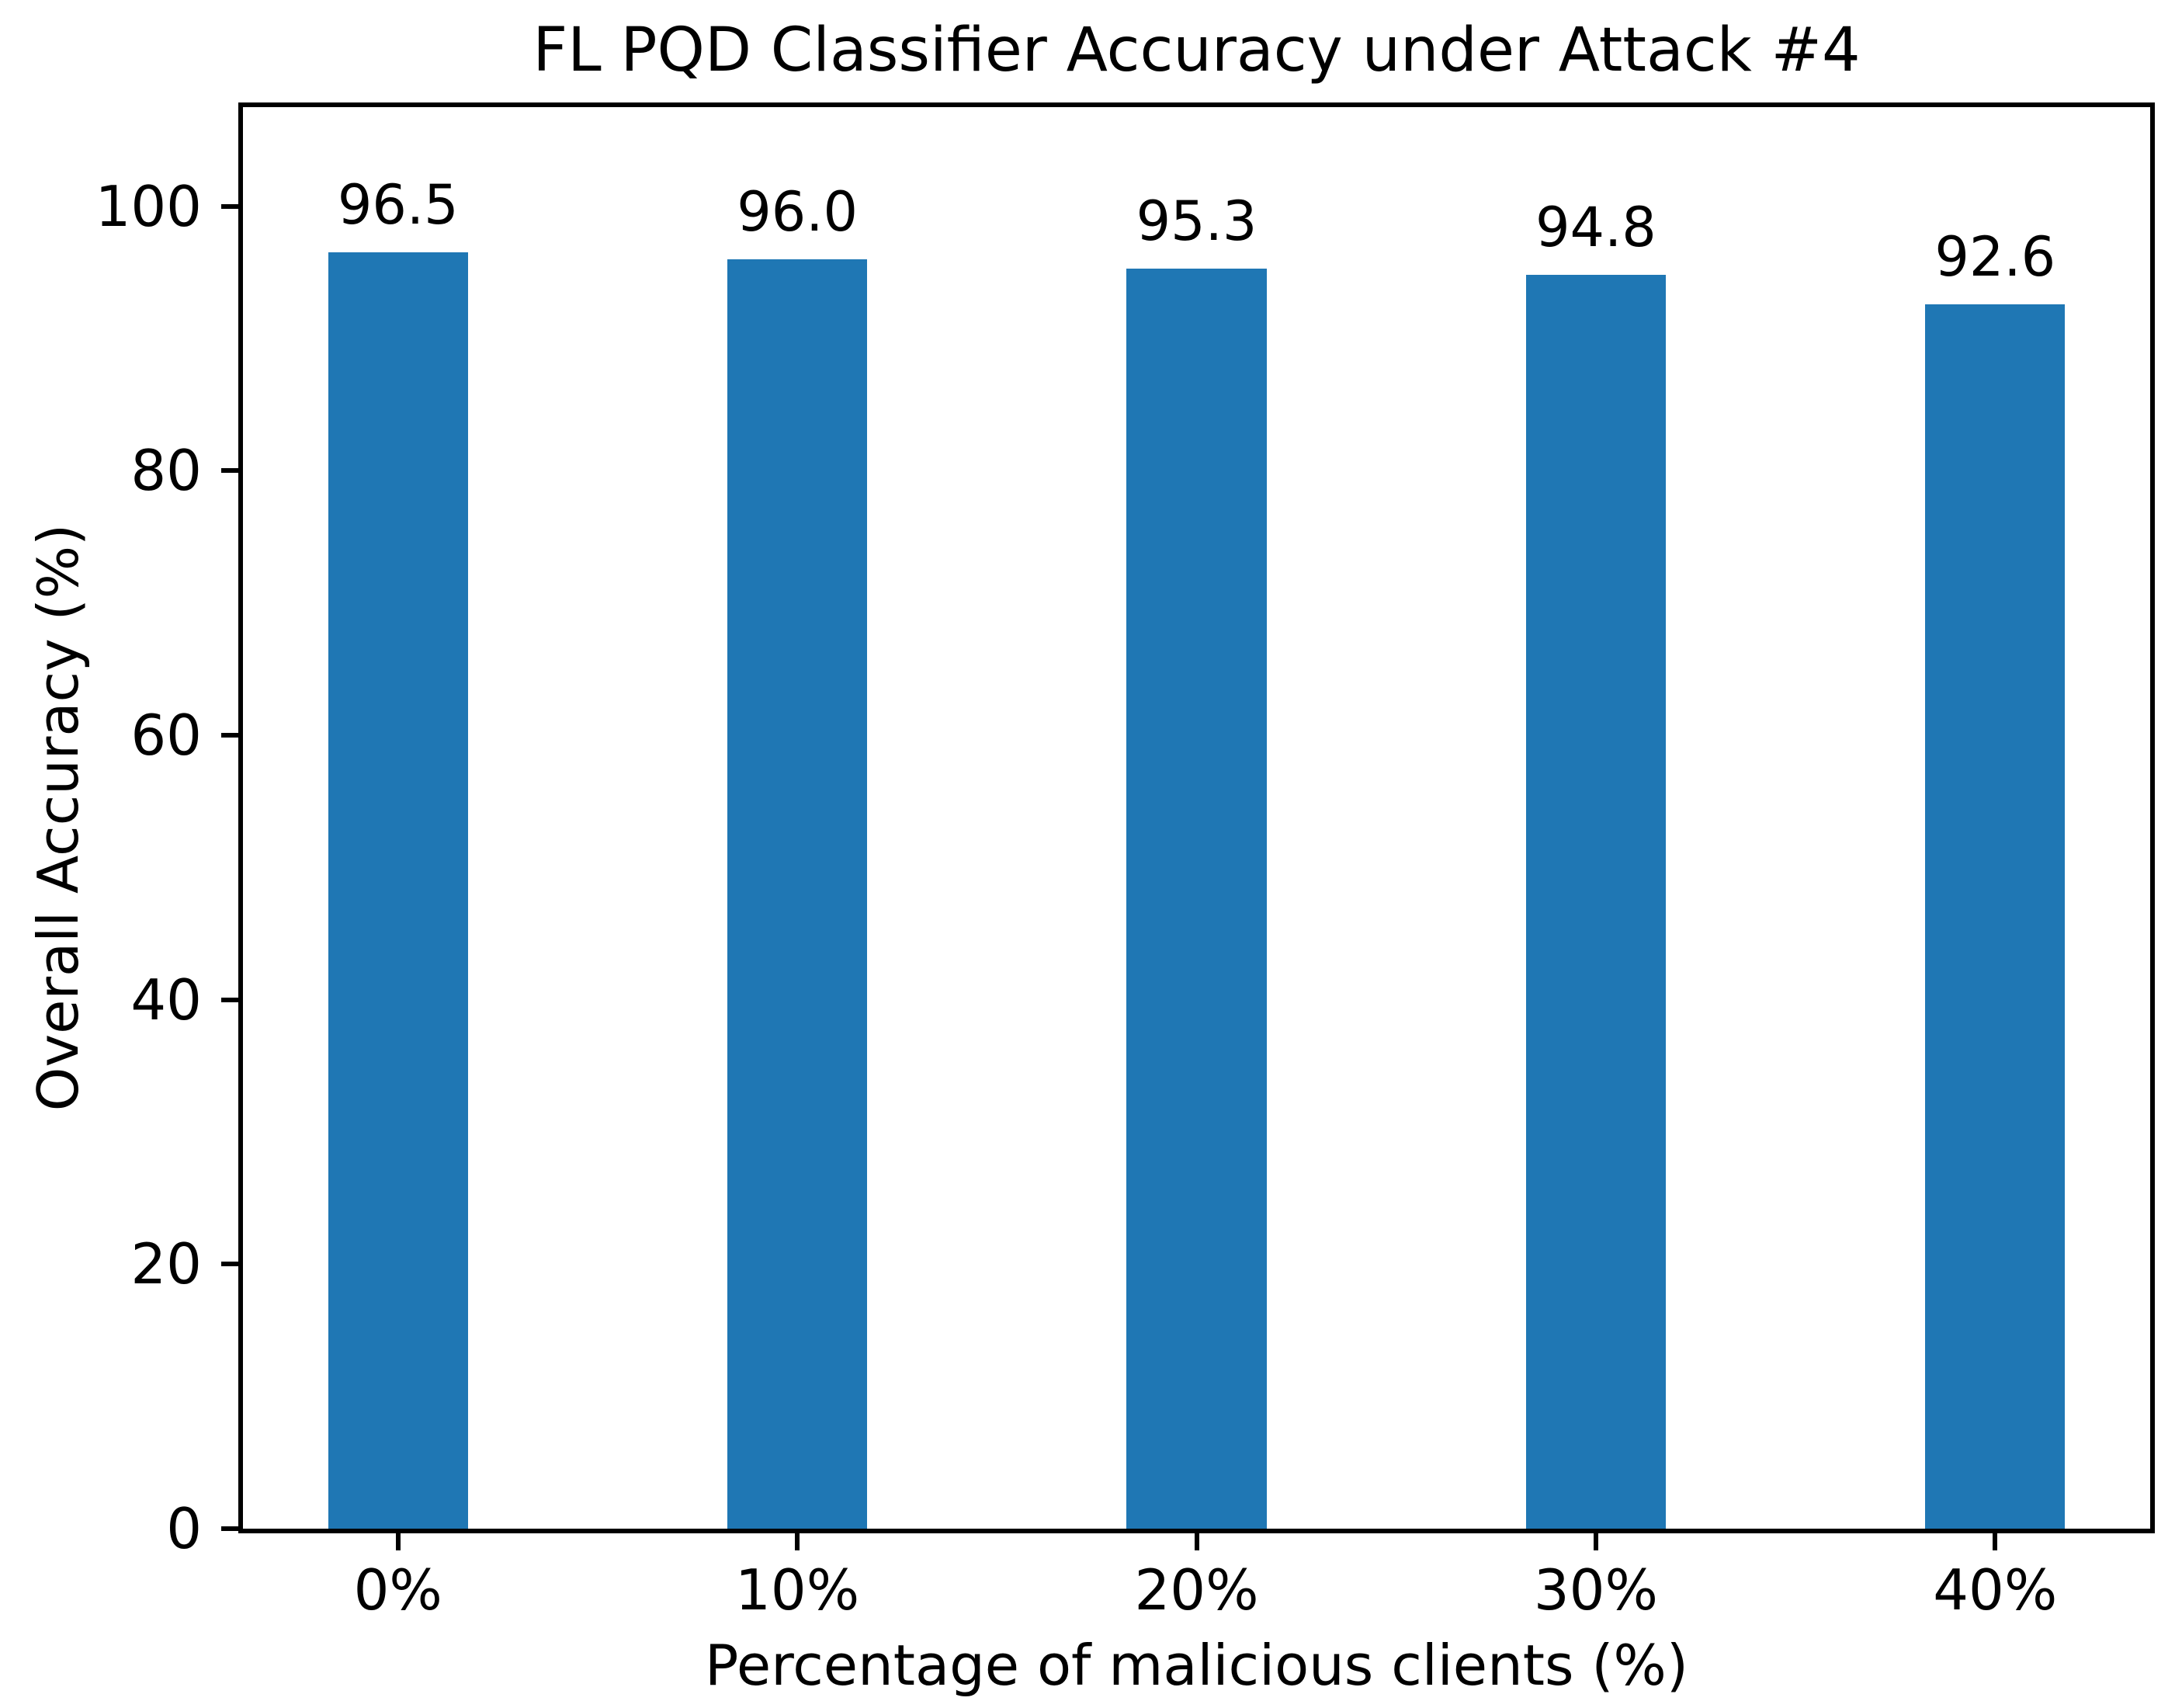  I want to click on y-axis-tick-label: 40, so click(166, 1000).